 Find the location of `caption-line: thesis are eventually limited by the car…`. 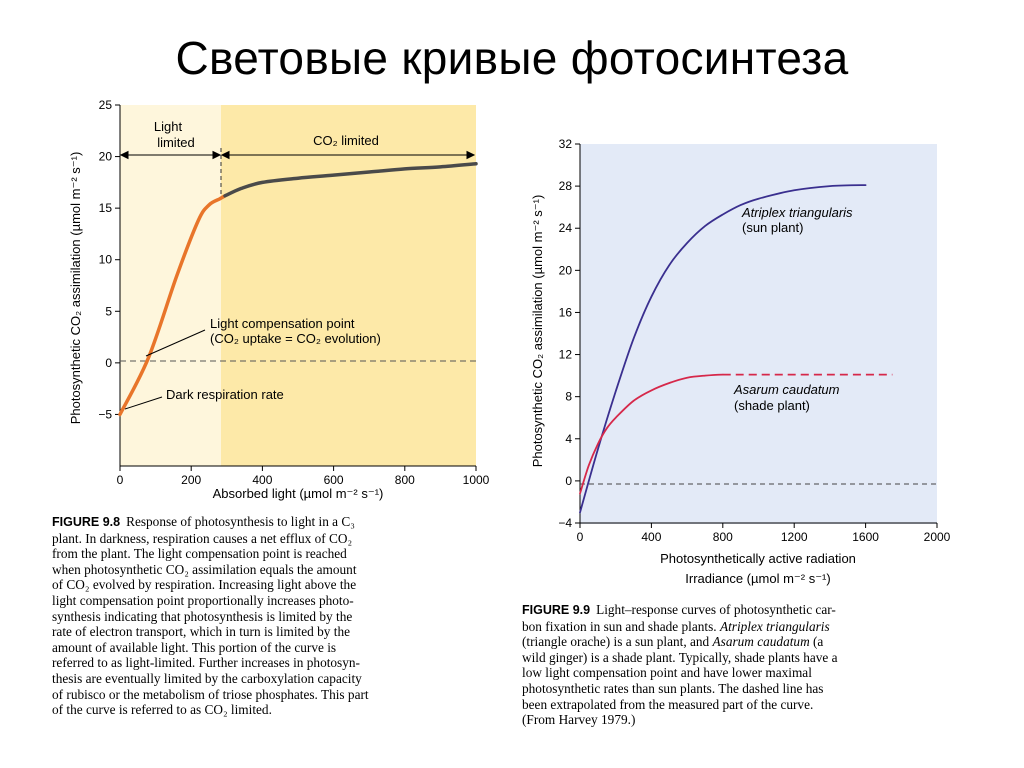

caption-line: thesis are eventually limited by the car… is located at coordinates (207, 678).